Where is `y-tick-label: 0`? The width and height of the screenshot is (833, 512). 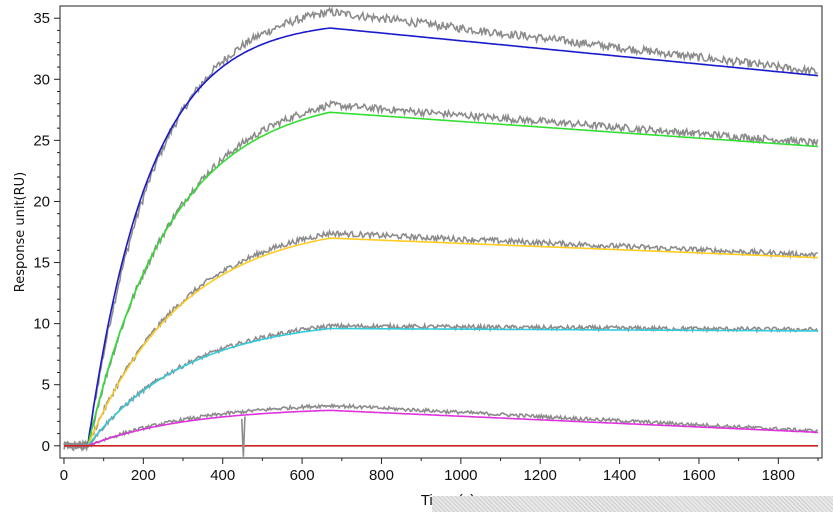 y-tick-label: 0 is located at coordinates (46, 446).